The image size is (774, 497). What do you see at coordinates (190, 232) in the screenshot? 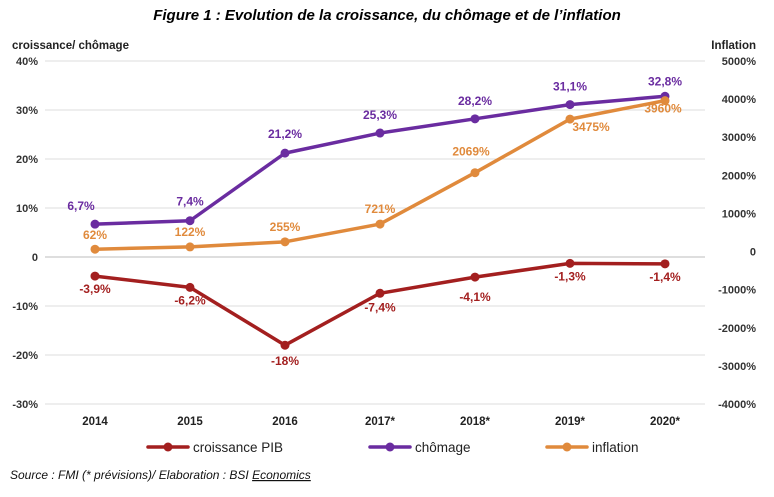
I see `data-label: 122%` at bounding box center [190, 232].